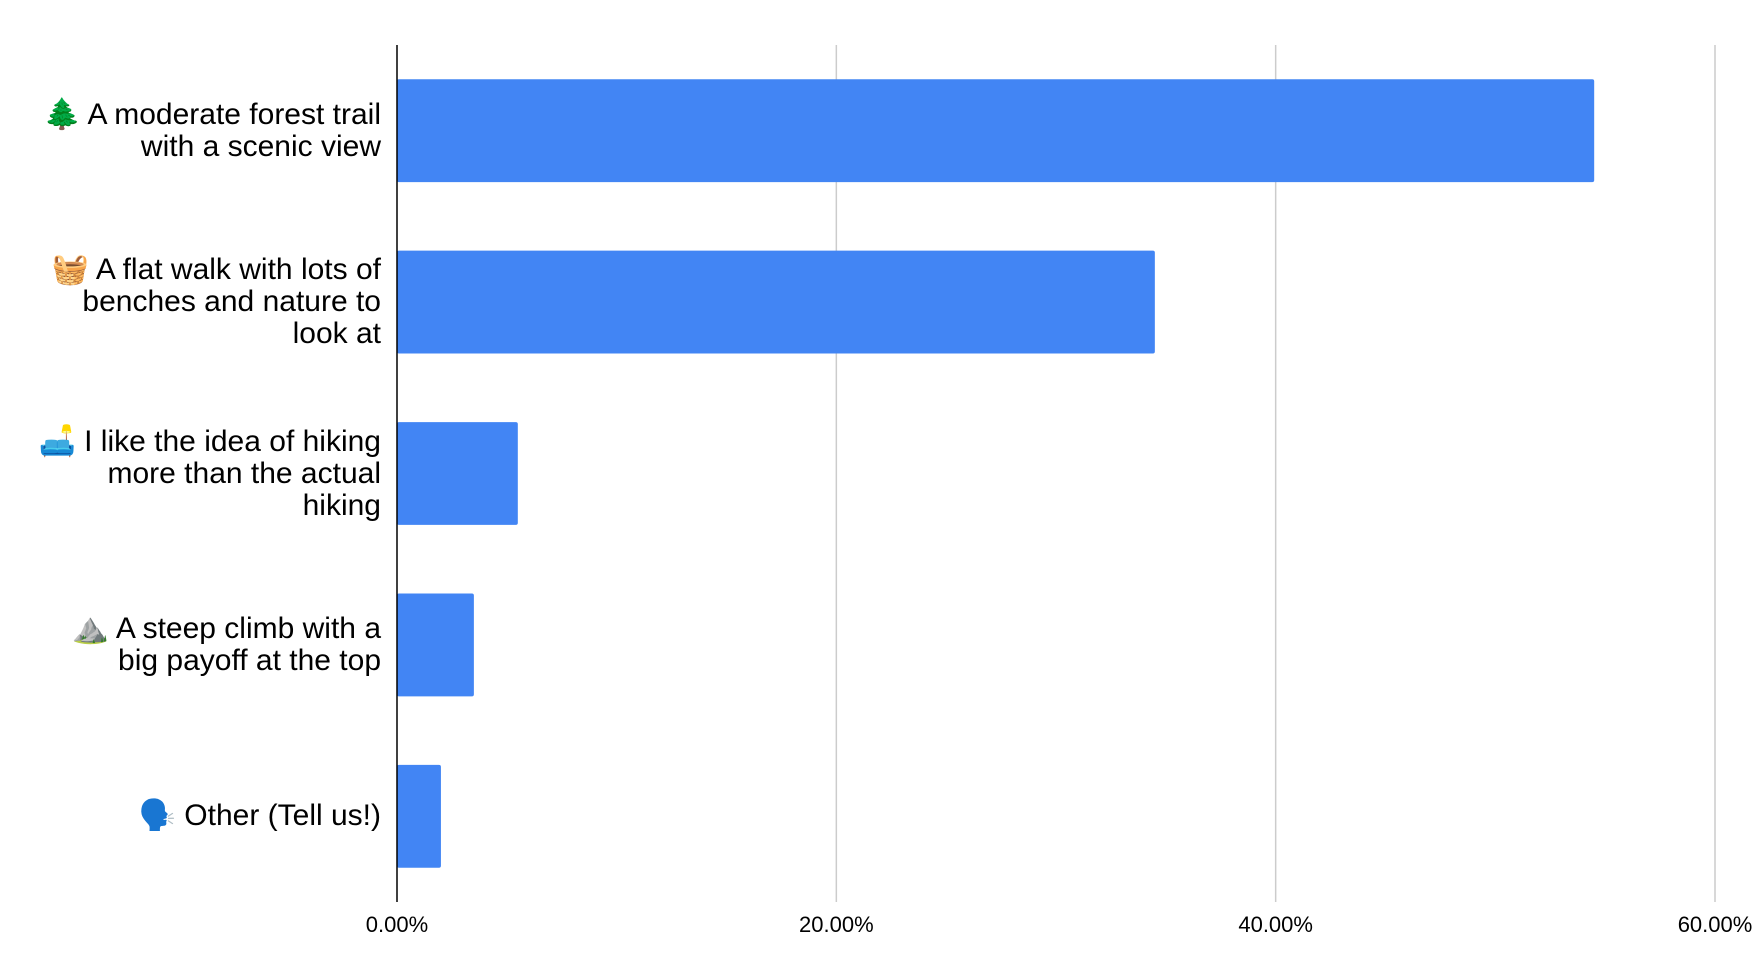 This screenshot has width=1754, height=978. What do you see at coordinates (1715, 924) in the screenshot?
I see `x-tick-label: 60.00%` at bounding box center [1715, 924].